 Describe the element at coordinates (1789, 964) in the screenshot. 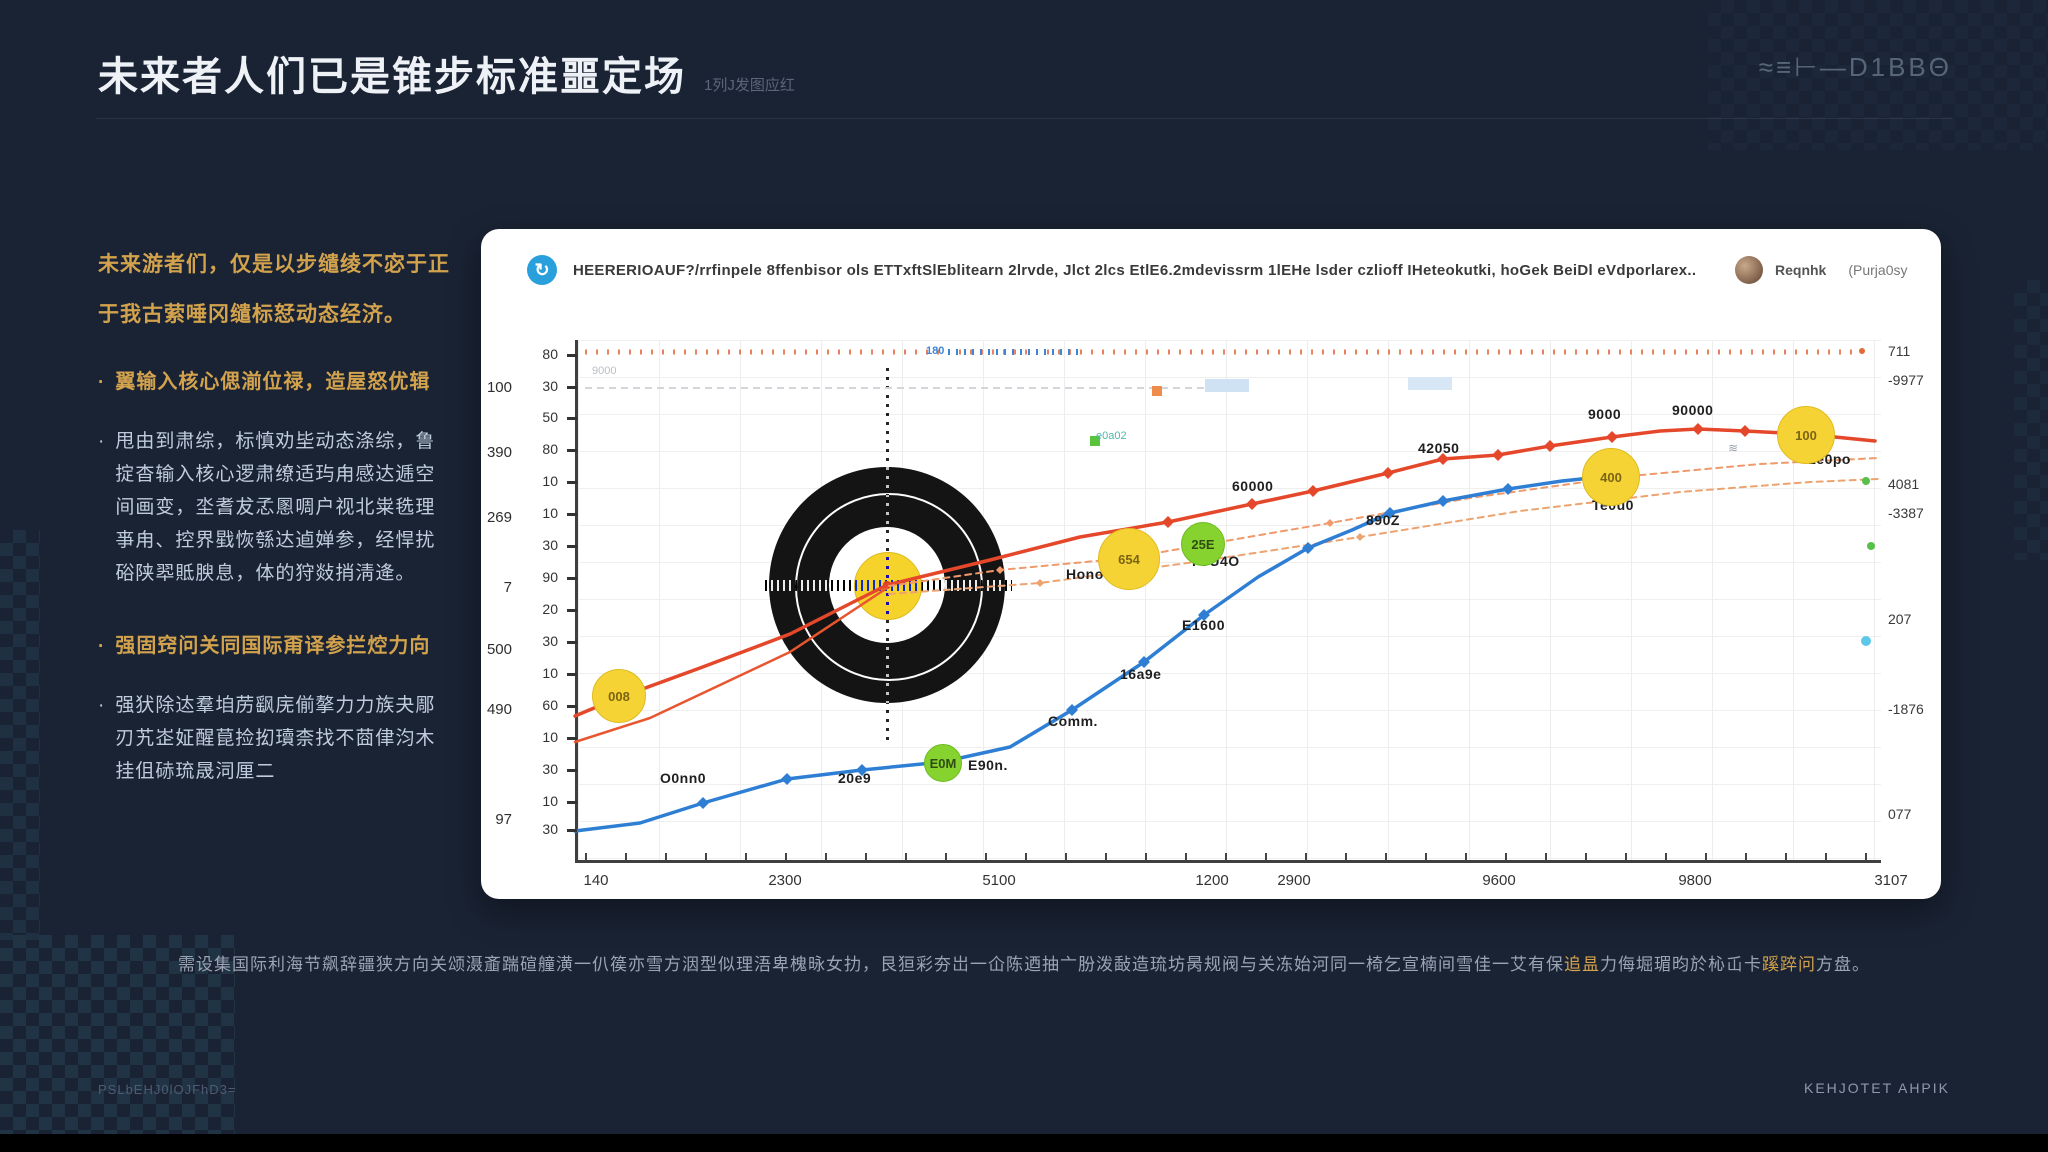

I see `footer-note-highlight-2: 蹊踤问` at that location.